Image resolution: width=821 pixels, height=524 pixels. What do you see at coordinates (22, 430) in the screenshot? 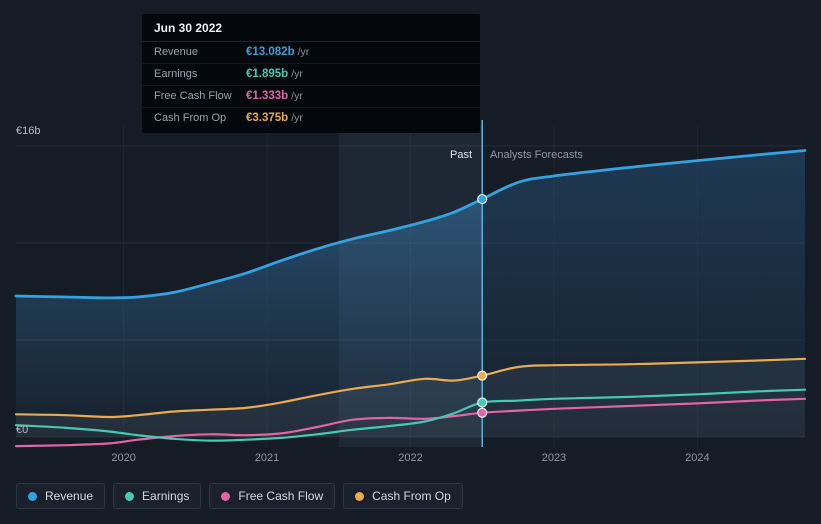
I see `y-axis-label-zero: €0` at bounding box center [22, 430].